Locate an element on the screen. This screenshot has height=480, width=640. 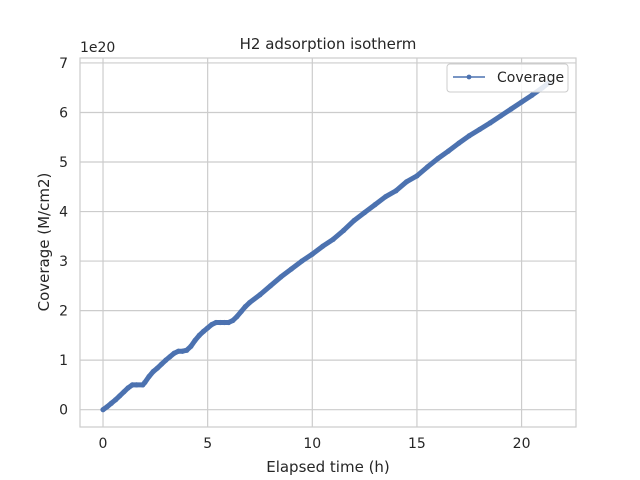
legend: Coverage is located at coordinates (507, 78).